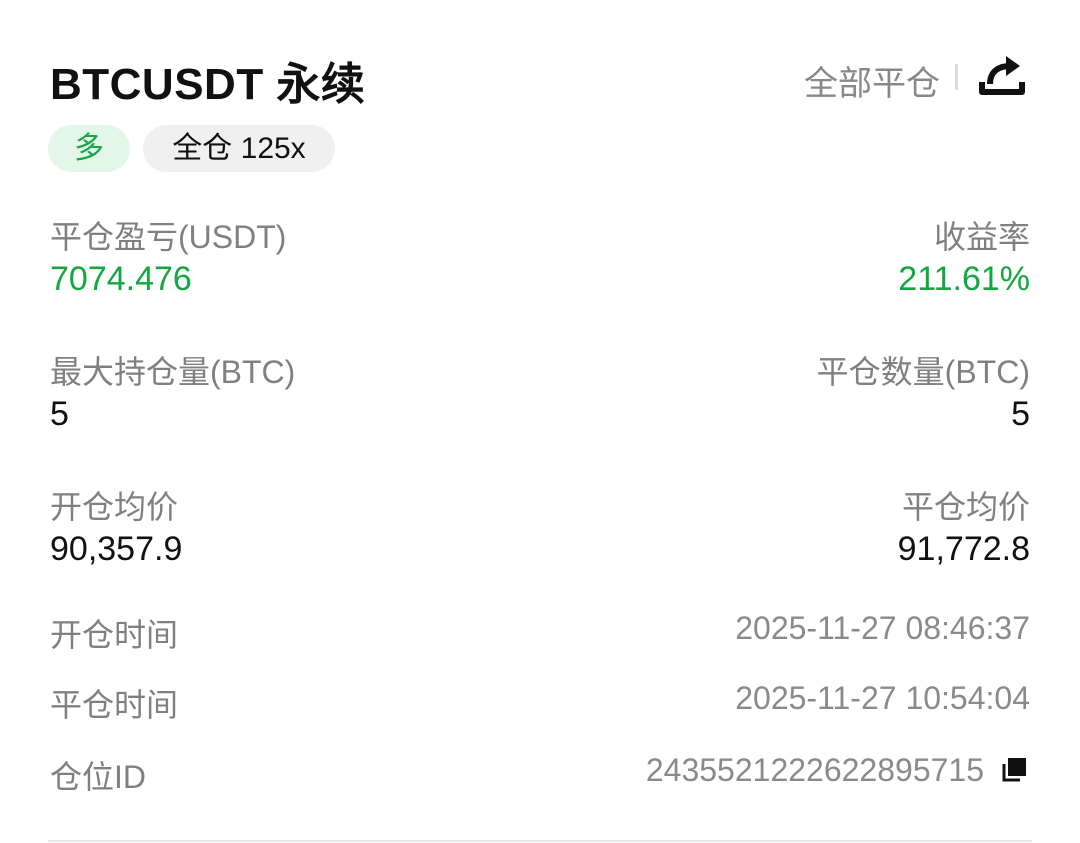 The height and width of the screenshot is (843, 1080). What do you see at coordinates (814, 770) in the screenshot?
I see `position-id-value: 2435521222622895715` at bounding box center [814, 770].